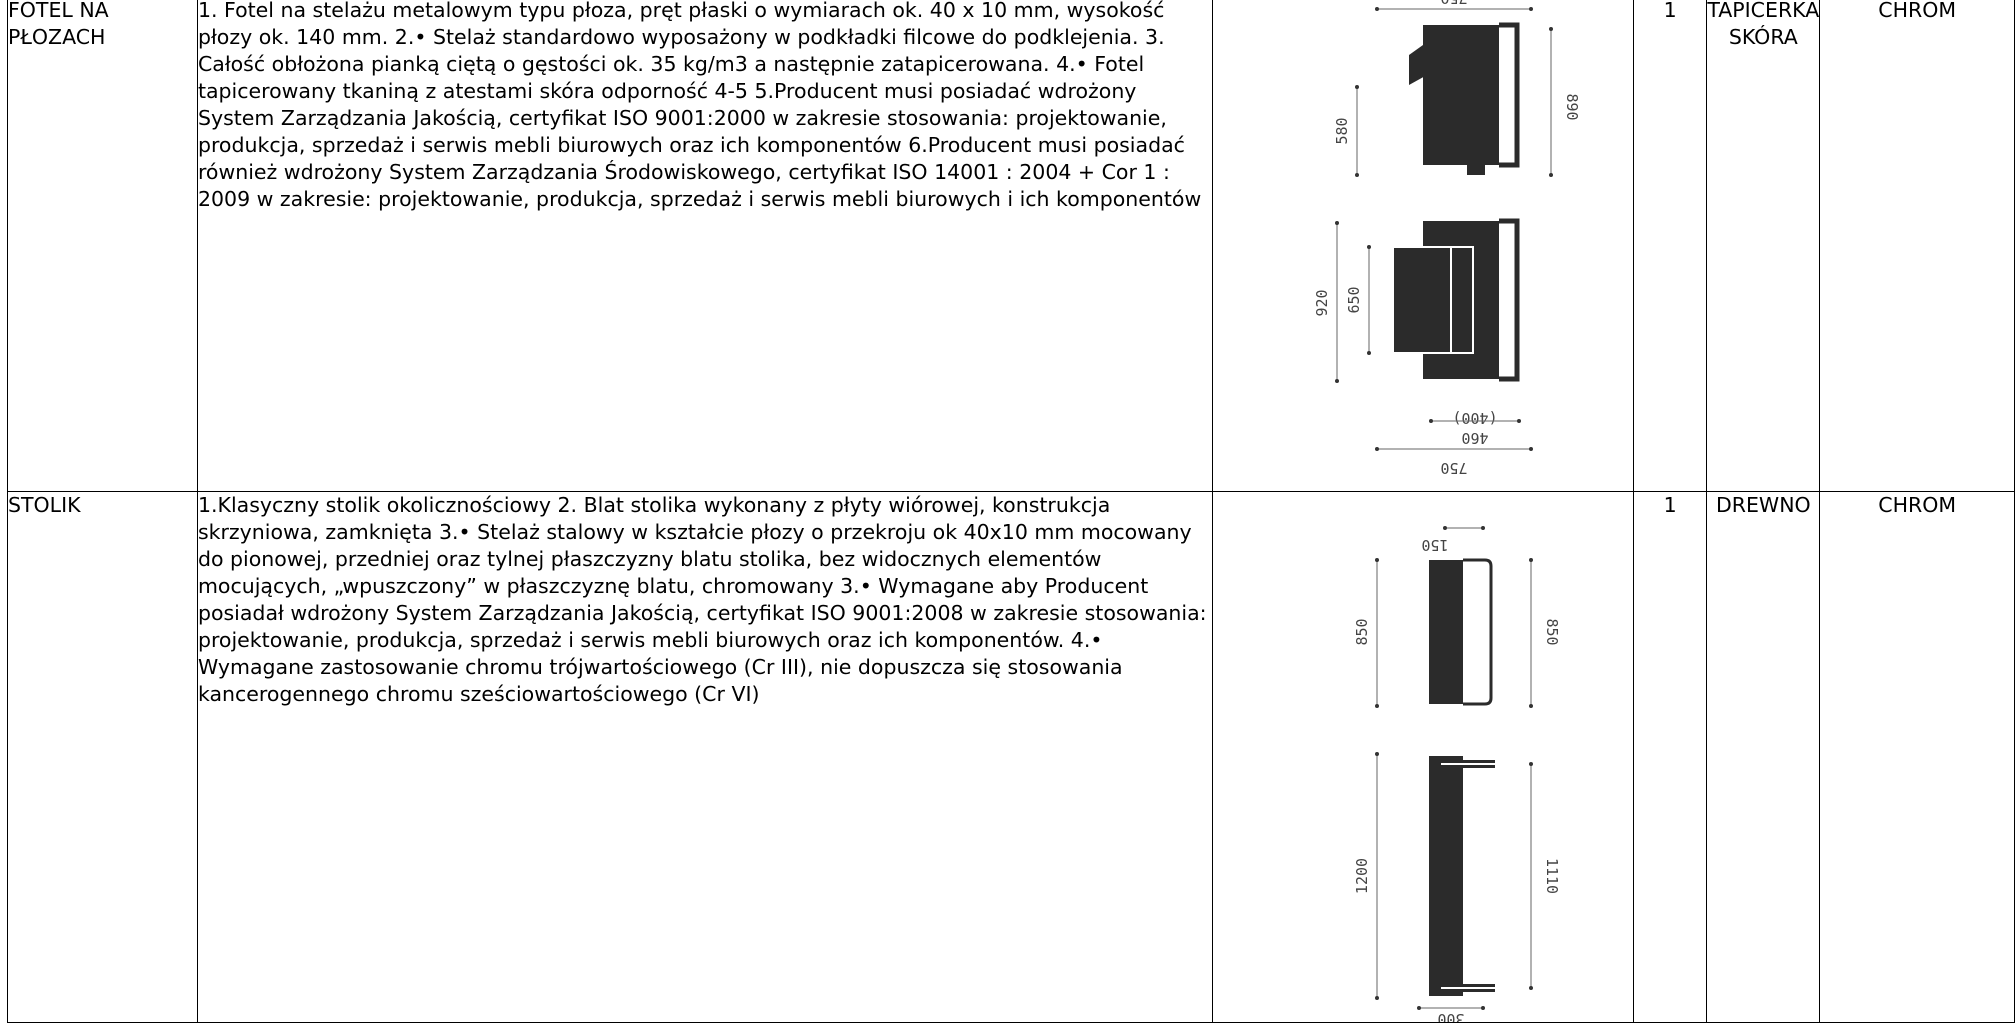  I want to click on armchair-drawing: 750 580 890, so click(1447, 238).